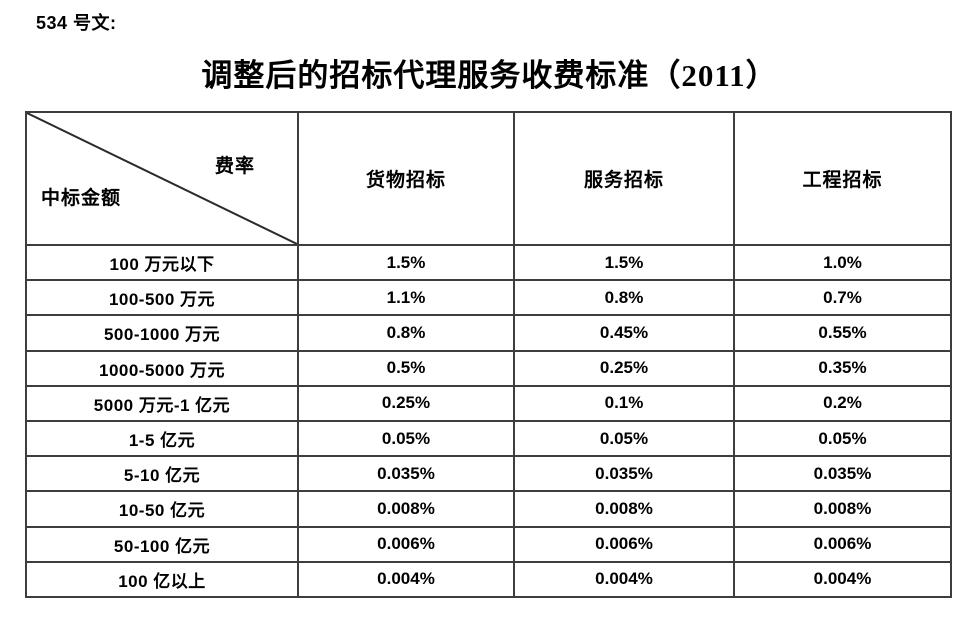 This screenshot has height=629, width=979. I want to click on col-header-engineering-tender: 工程招标, so click(842, 178).